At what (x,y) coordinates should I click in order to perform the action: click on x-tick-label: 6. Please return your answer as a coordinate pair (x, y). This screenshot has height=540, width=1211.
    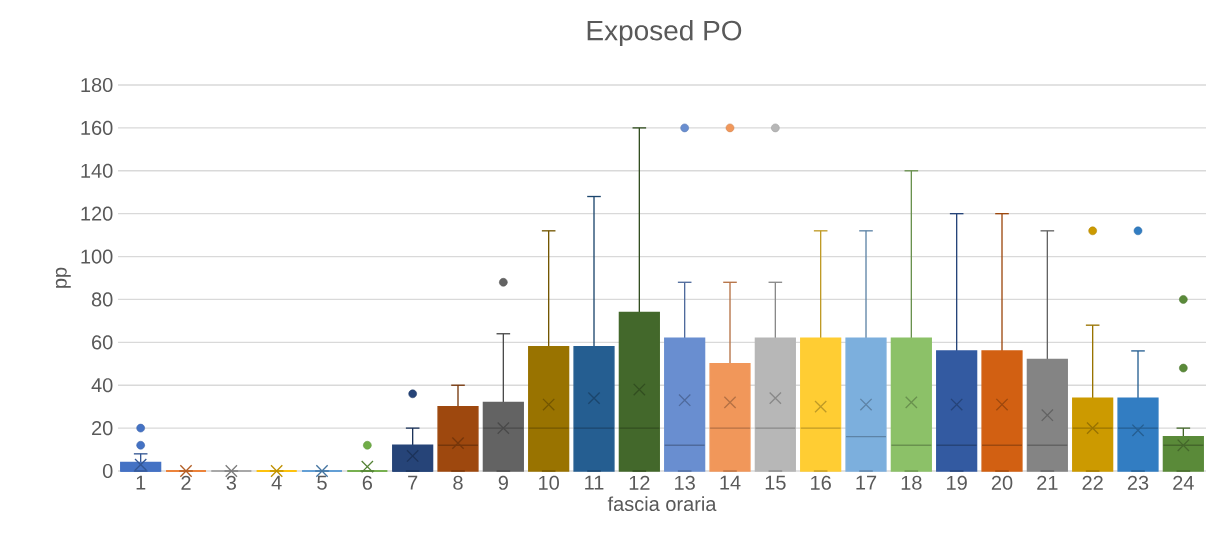
    Looking at the image, I should click on (367, 482).